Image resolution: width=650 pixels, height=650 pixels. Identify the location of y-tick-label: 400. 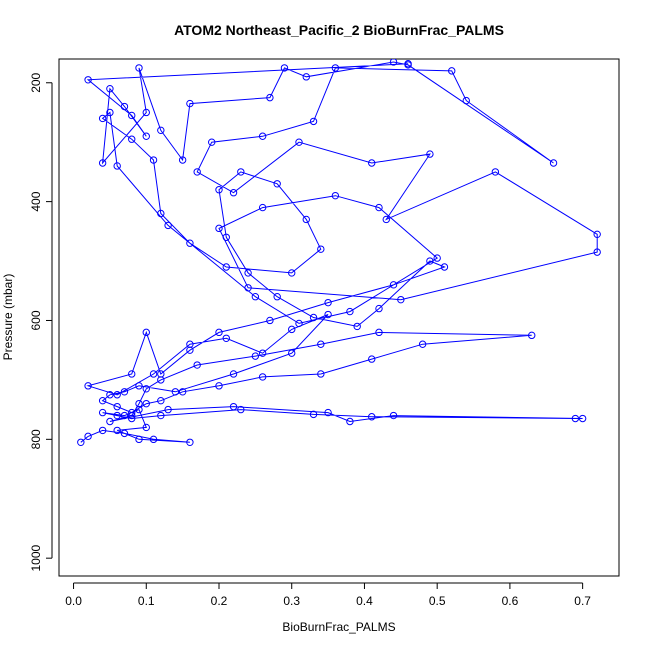
(36, 201).